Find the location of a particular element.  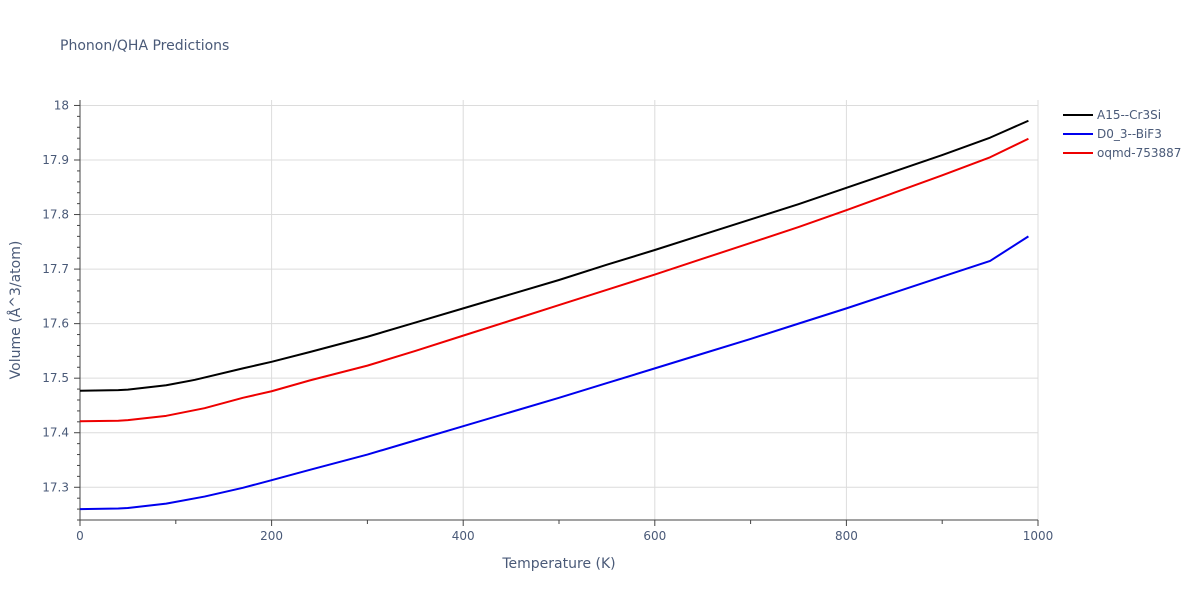

y-tick-label: 18 is located at coordinates (61, 105).